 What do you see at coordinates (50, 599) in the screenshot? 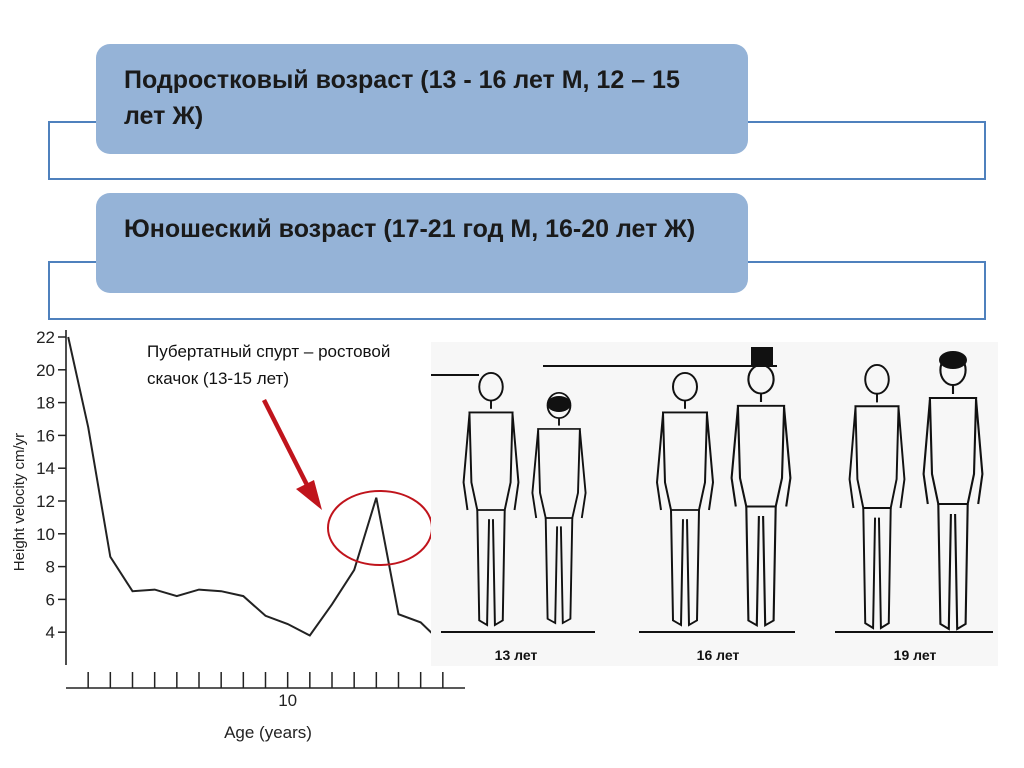
I see `y-tick-label: 6` at bounding box center [50, 599].